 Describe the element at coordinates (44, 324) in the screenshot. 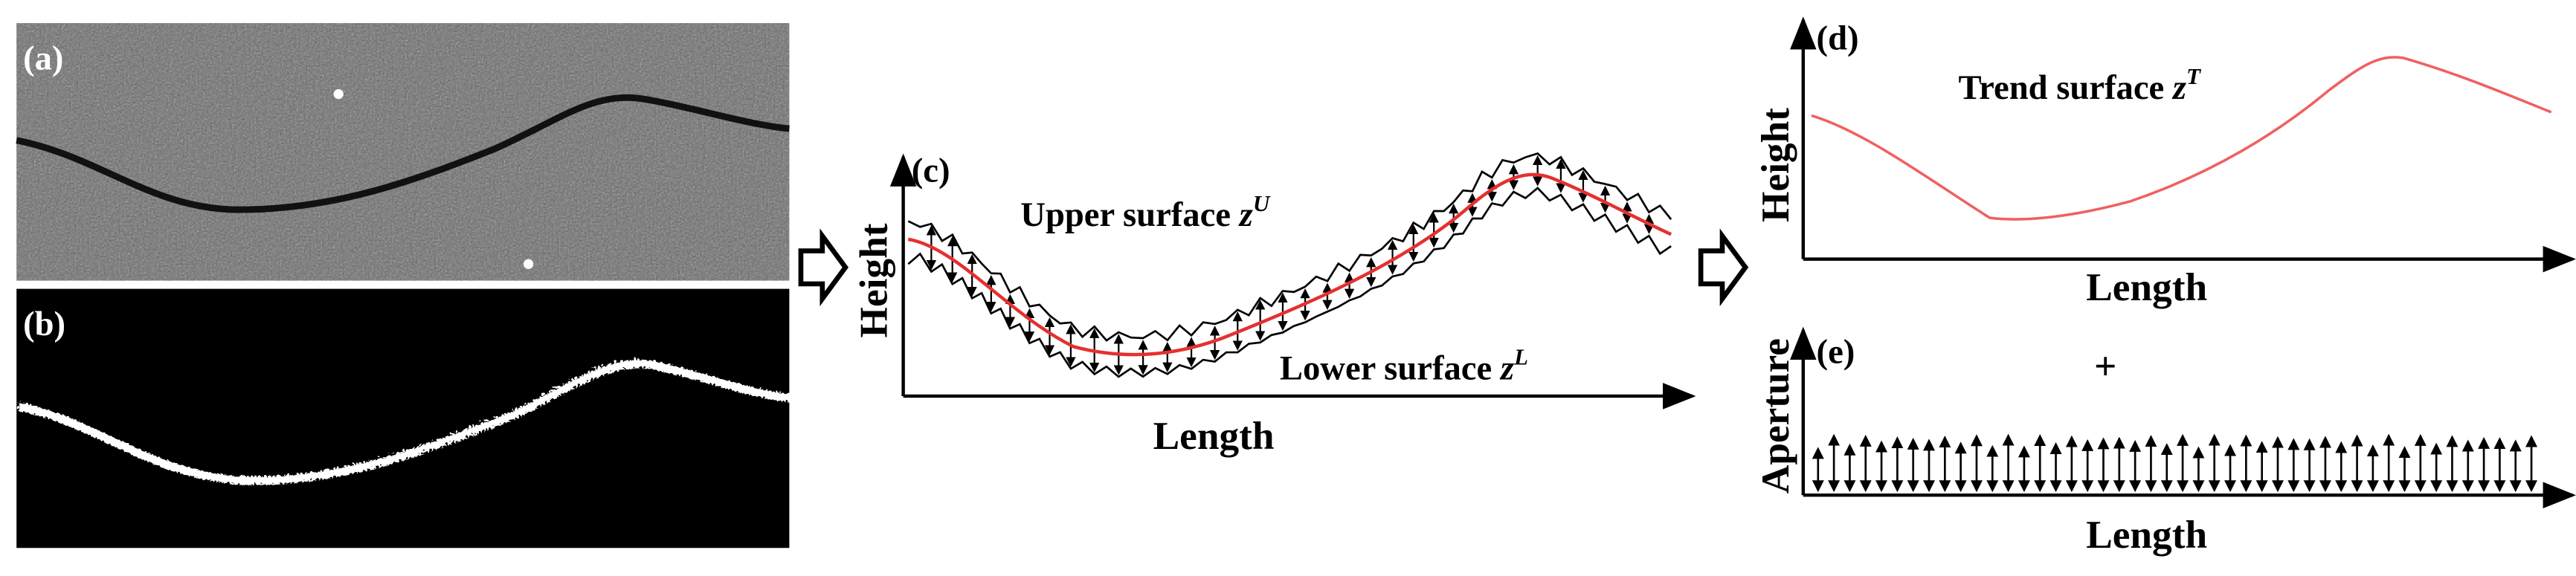

I see `panel-label: (b)` at that location.